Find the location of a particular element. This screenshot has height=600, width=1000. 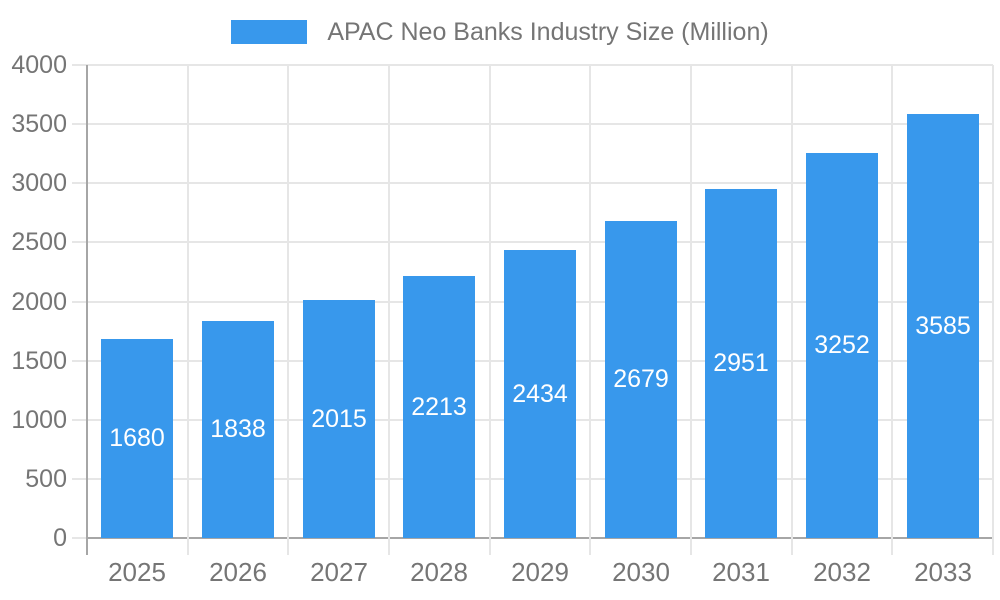

bar: 2434 is located at coordinates (540, 394).